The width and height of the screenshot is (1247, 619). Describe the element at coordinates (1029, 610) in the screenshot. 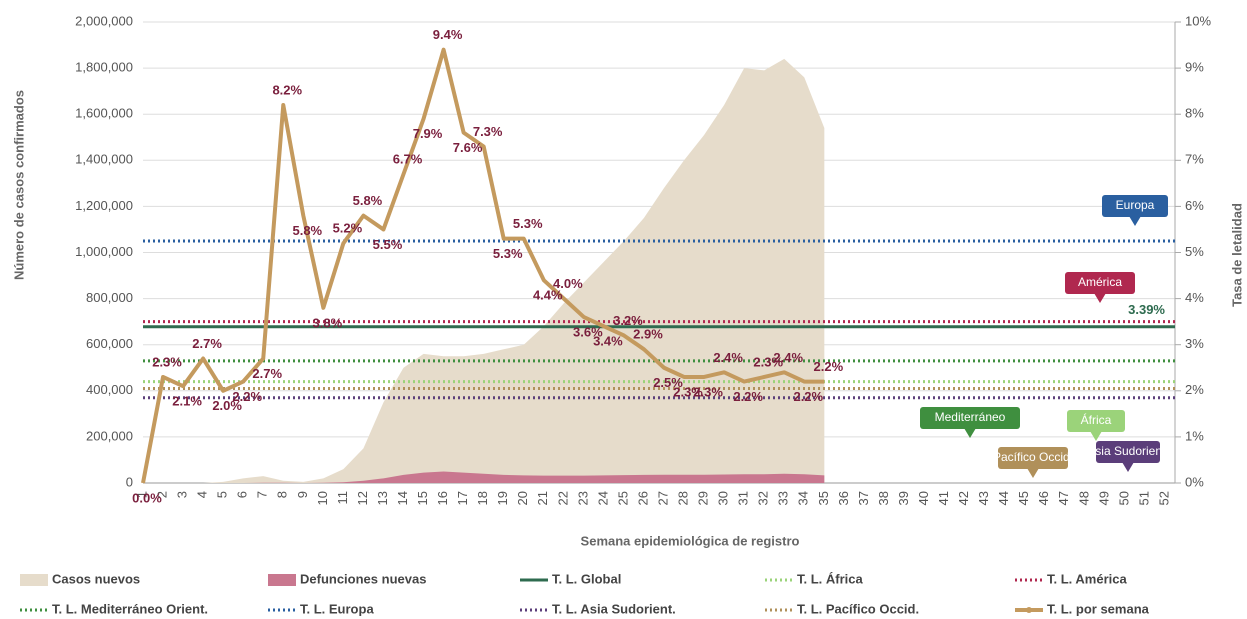

I see `legend-marker` at that location.